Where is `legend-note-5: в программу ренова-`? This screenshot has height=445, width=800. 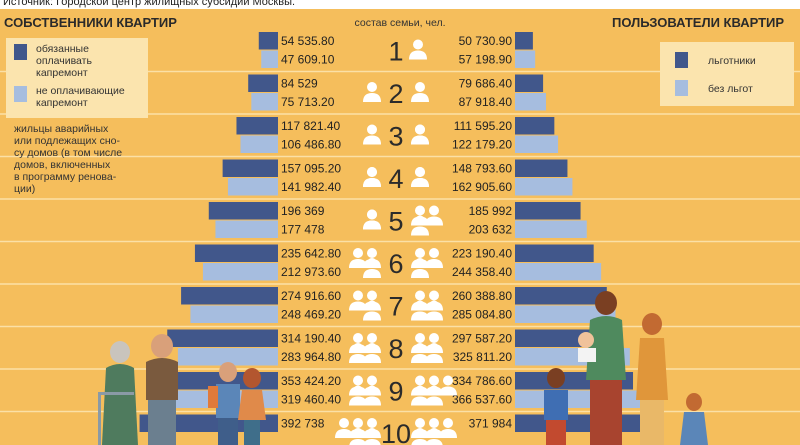
legend-note-5: в программу ренова- is located at coordinates (65, 177).